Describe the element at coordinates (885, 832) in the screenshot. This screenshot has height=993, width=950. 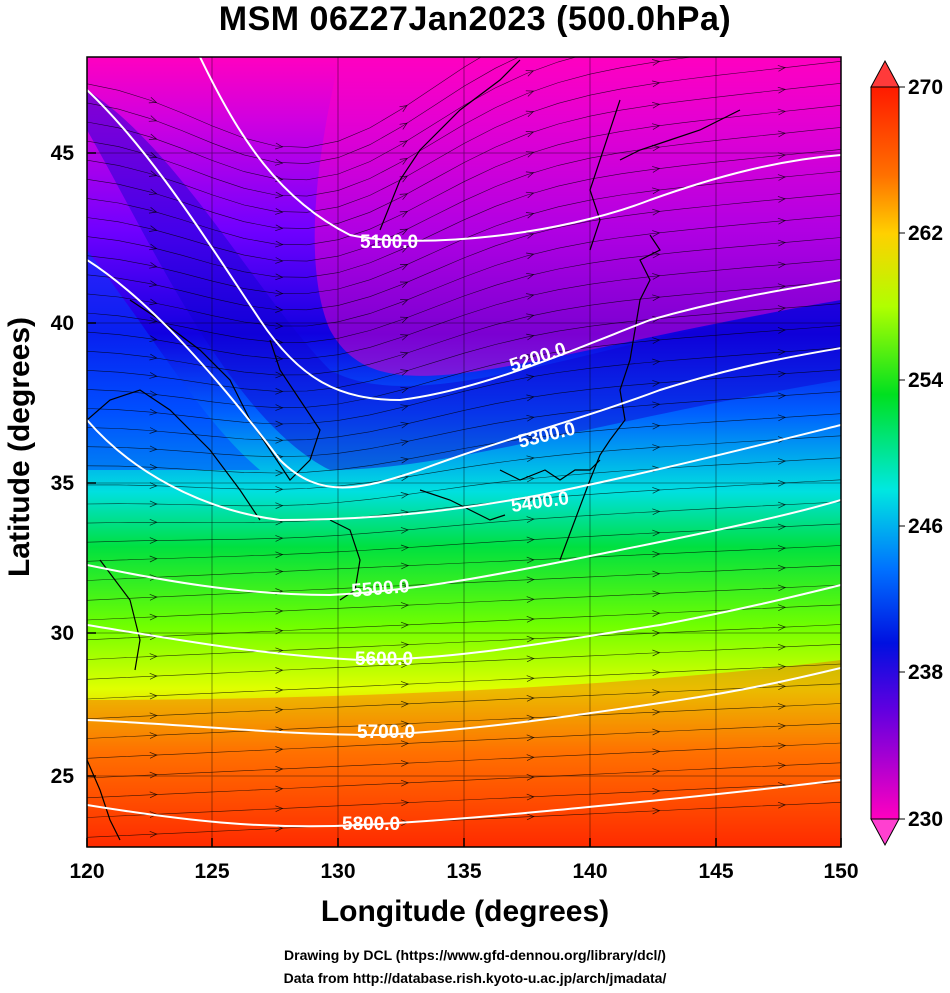
I see `colorbar-min-arrow` at that location.